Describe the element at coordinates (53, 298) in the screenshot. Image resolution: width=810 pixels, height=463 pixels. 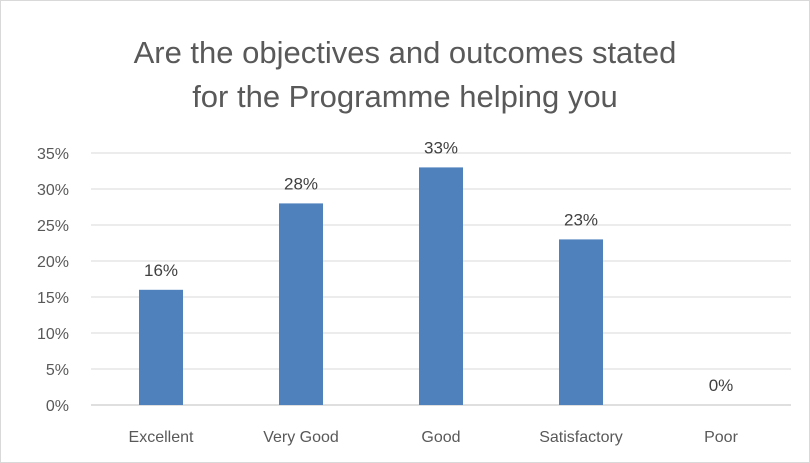
I see `y-tick-label: 15%` at that location.